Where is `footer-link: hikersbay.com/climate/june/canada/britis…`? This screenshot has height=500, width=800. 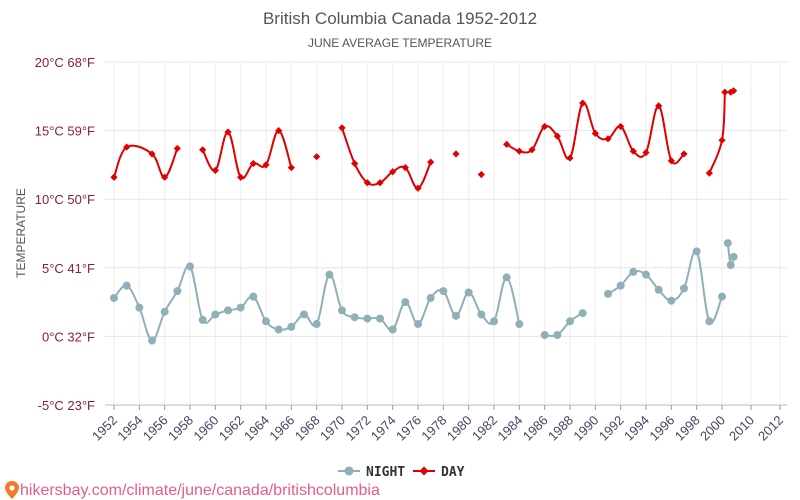 footer-link: hikersbay.com/climate/june/canada/britis… is located at coordinates (192, 490).